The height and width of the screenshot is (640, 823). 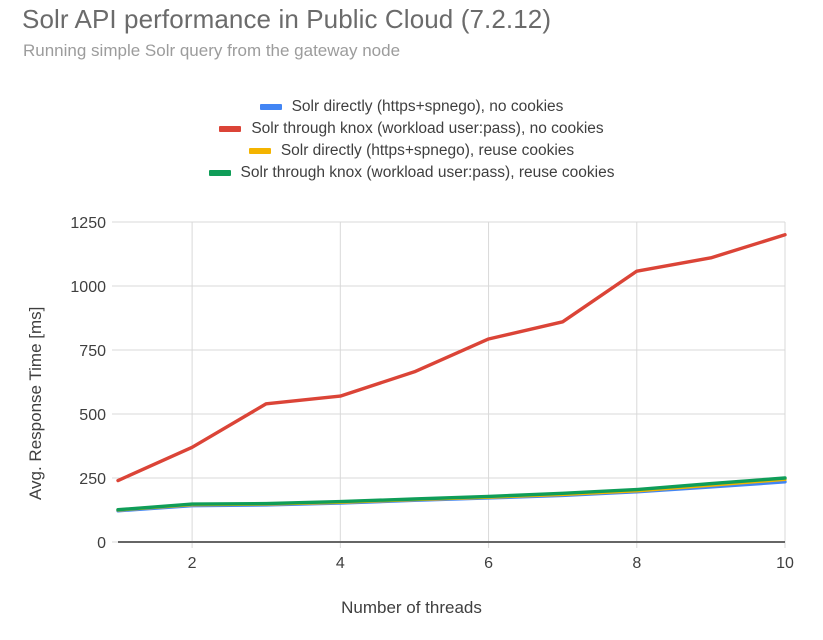 What do you see at coordinates (192, 563) in the screenshot?
I see `x-tick-label: 2` at bounding box center [192, 563].